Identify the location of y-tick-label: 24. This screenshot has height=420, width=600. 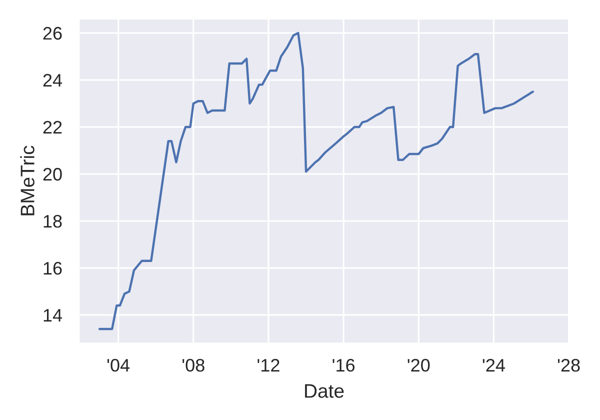
(52, 80).